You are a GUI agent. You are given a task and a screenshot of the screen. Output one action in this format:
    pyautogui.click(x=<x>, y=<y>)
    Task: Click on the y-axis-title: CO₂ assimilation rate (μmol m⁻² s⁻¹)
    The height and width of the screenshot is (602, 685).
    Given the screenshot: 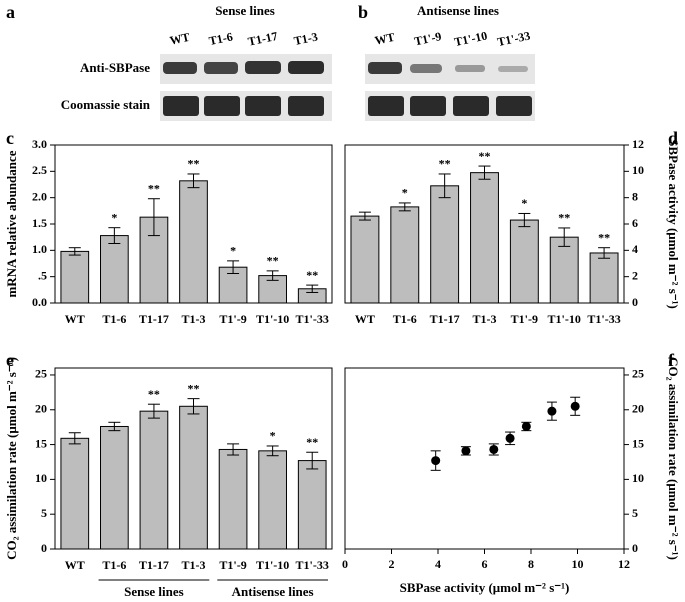 What is the action you would take?
    pyautogui.click(x=673, y=458)
    